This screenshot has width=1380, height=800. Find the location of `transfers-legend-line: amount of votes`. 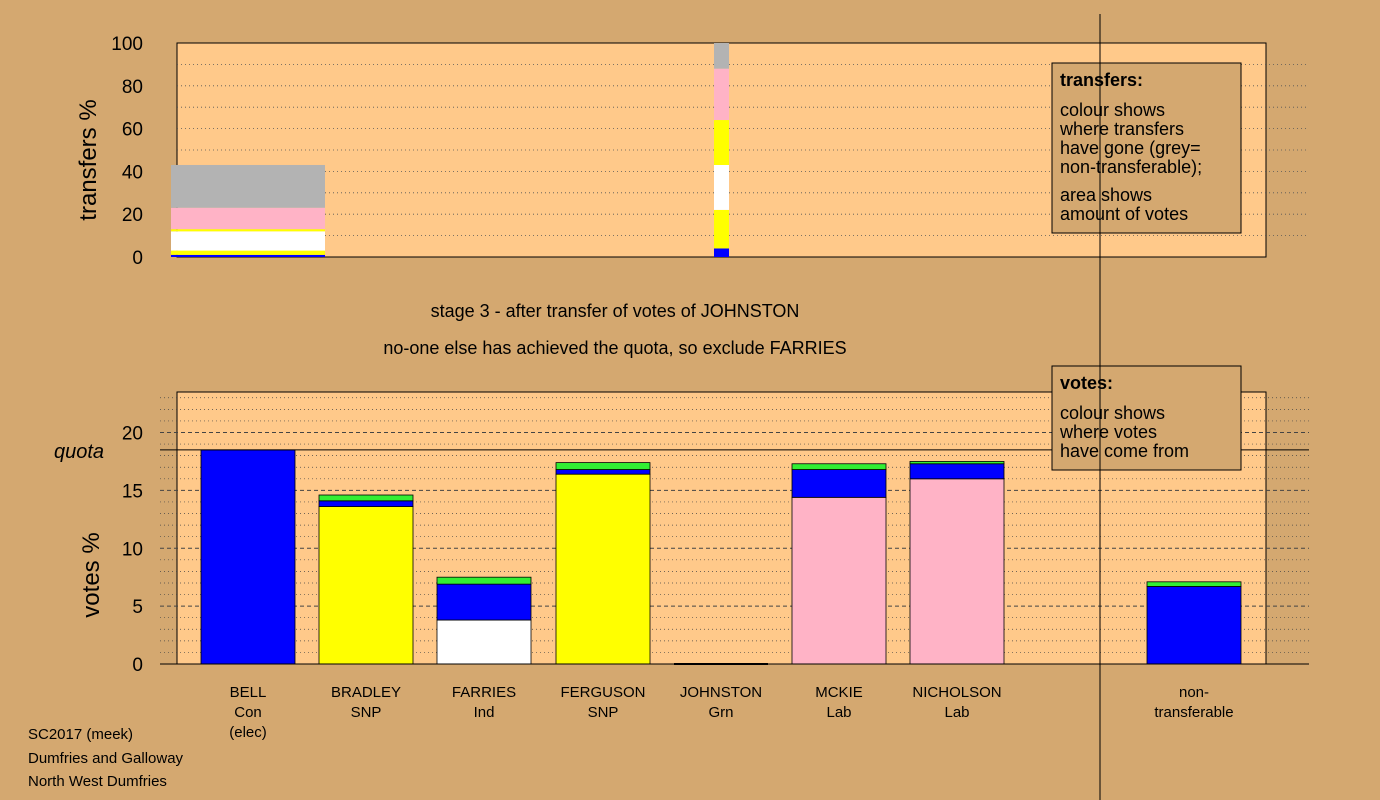

transfers-legend-line: amount of votes is located at coordinates (1124, 214).